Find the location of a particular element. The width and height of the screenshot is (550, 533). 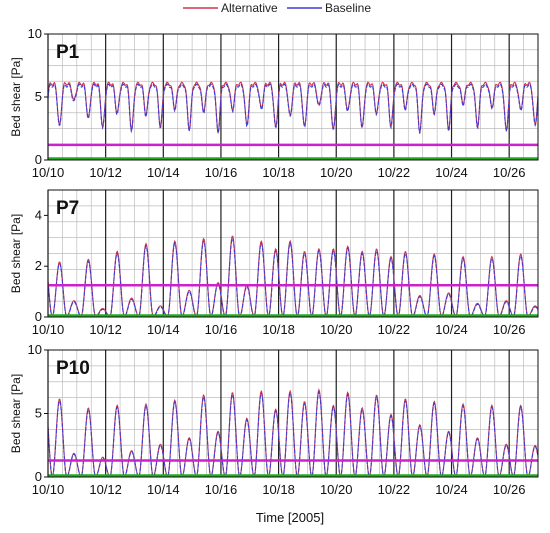

legend-alternative-label: Alternative is located at coordinates (249, 8).